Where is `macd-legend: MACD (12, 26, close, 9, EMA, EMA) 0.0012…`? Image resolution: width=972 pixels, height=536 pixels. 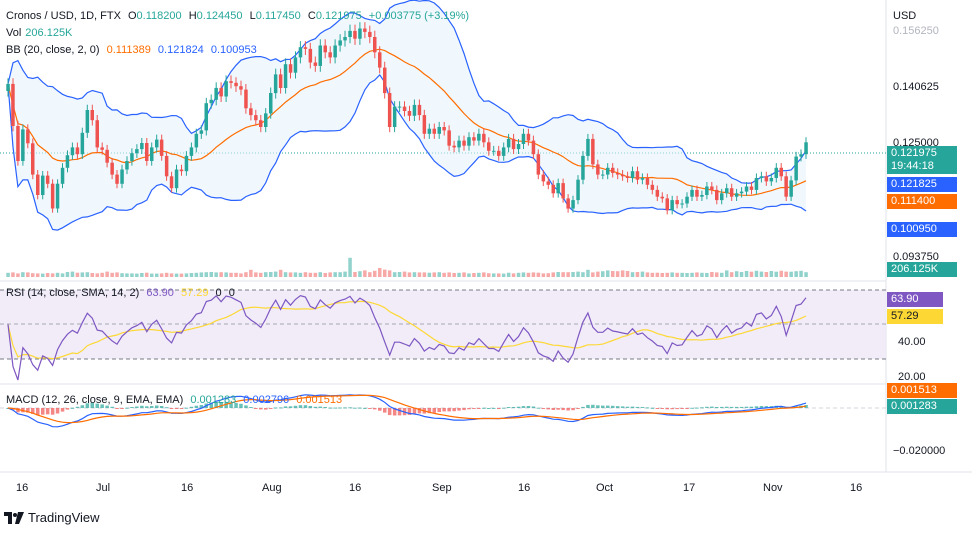 macd-legend: MACD (12, 26, close, 9, EMA, EMA) 0.0012… is located at coordinates (174, 400).